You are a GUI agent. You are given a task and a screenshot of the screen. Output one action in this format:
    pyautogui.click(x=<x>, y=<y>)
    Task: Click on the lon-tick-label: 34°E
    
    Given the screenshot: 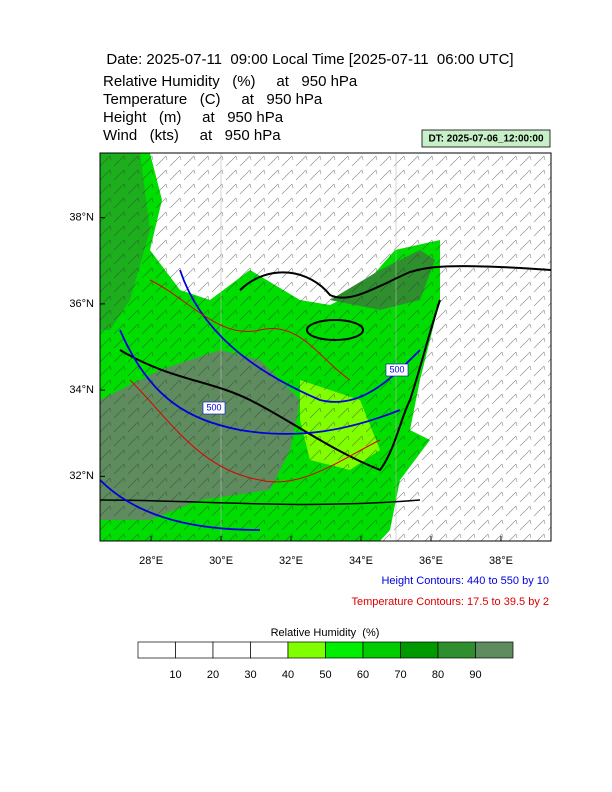 What is the action you would take?
    pyautogui.click(x=361, y=561)
    